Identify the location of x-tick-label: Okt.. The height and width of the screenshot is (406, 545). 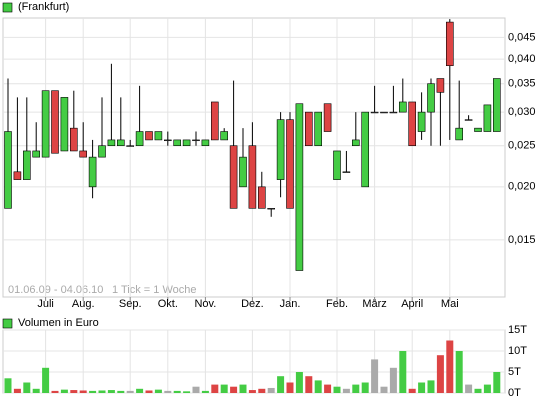
(168, 304).